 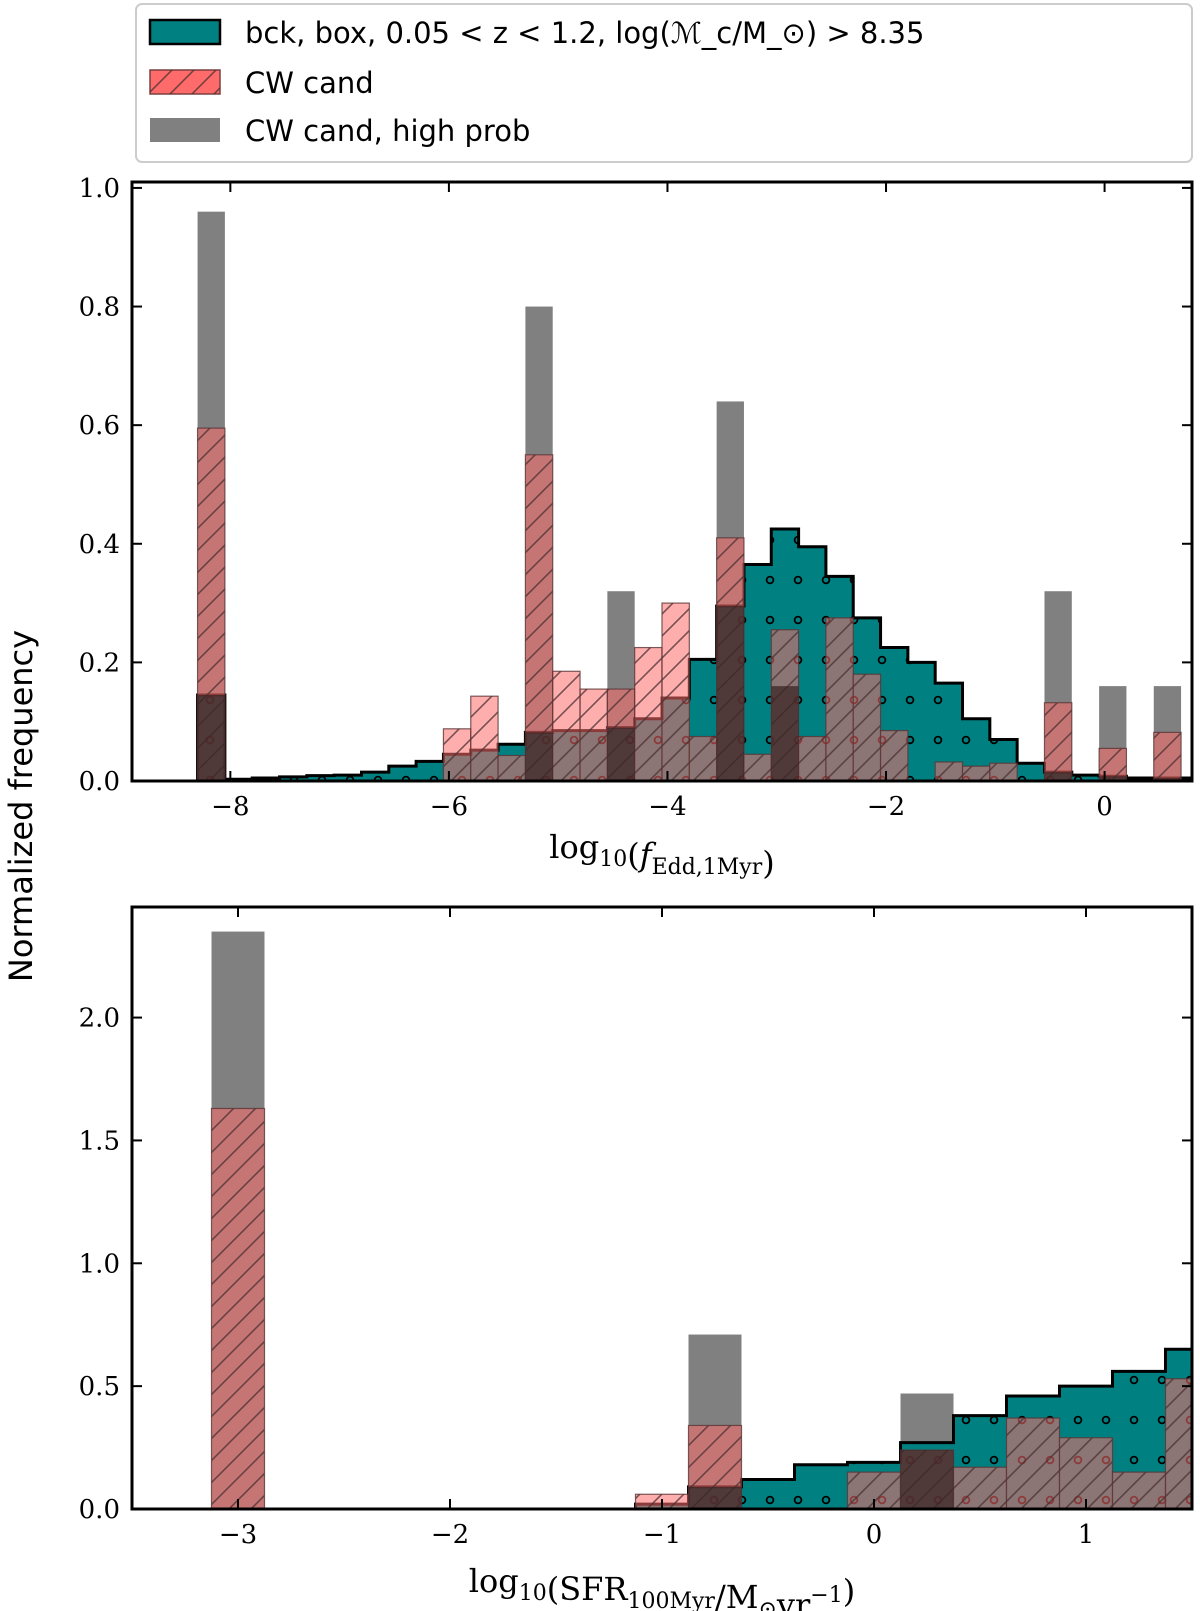 I want to click on histogram-bck-outline, so click(x=694, y=654).